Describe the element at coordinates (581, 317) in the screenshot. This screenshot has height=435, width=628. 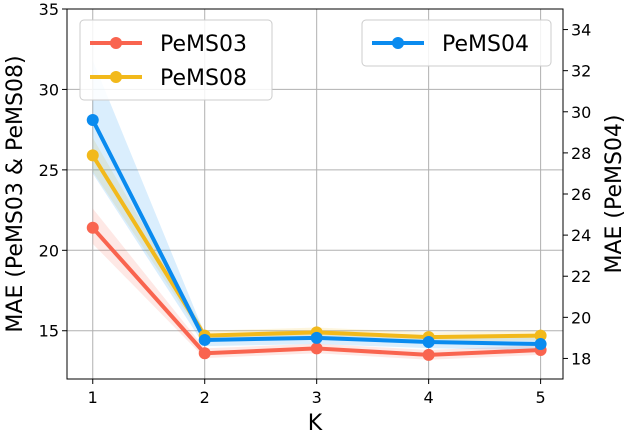
I see `right-y-tick-label: 20` at that location.